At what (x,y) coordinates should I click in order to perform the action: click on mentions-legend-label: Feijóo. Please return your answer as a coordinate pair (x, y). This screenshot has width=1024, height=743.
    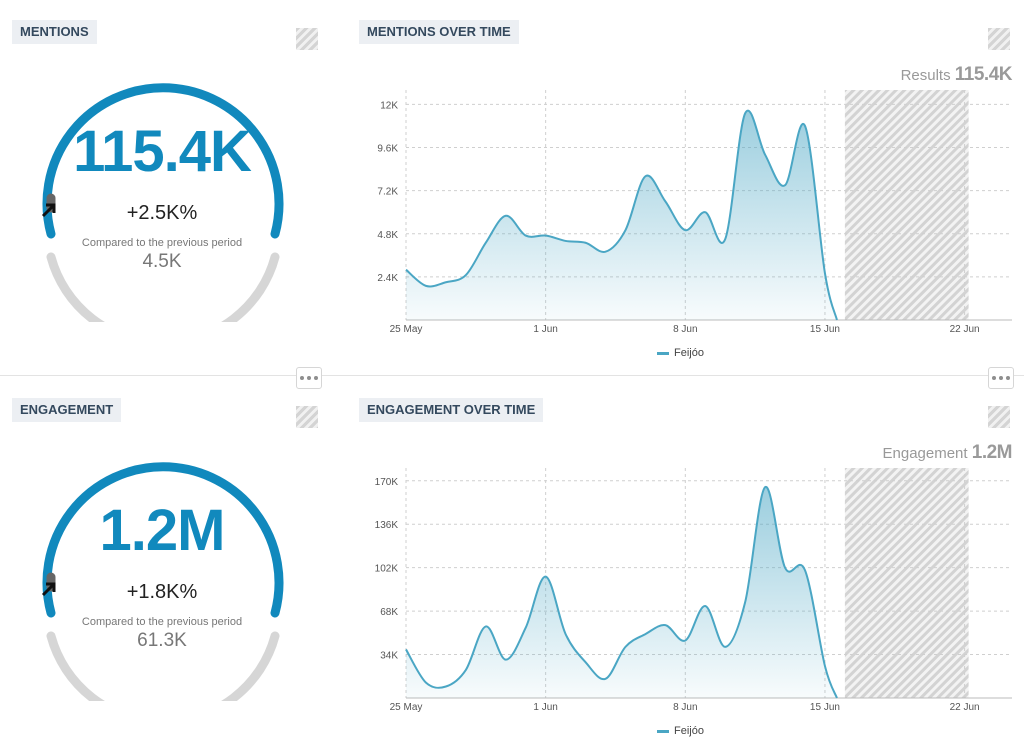
    Looking at the image, I should click on (689, 353).